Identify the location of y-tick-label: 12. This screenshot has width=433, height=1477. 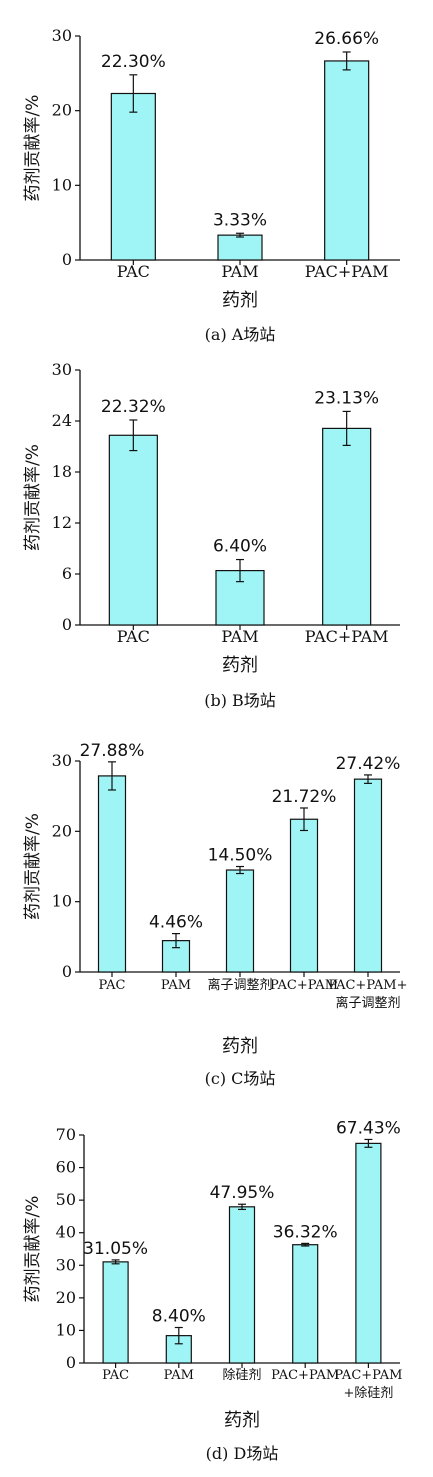
(62, 522).